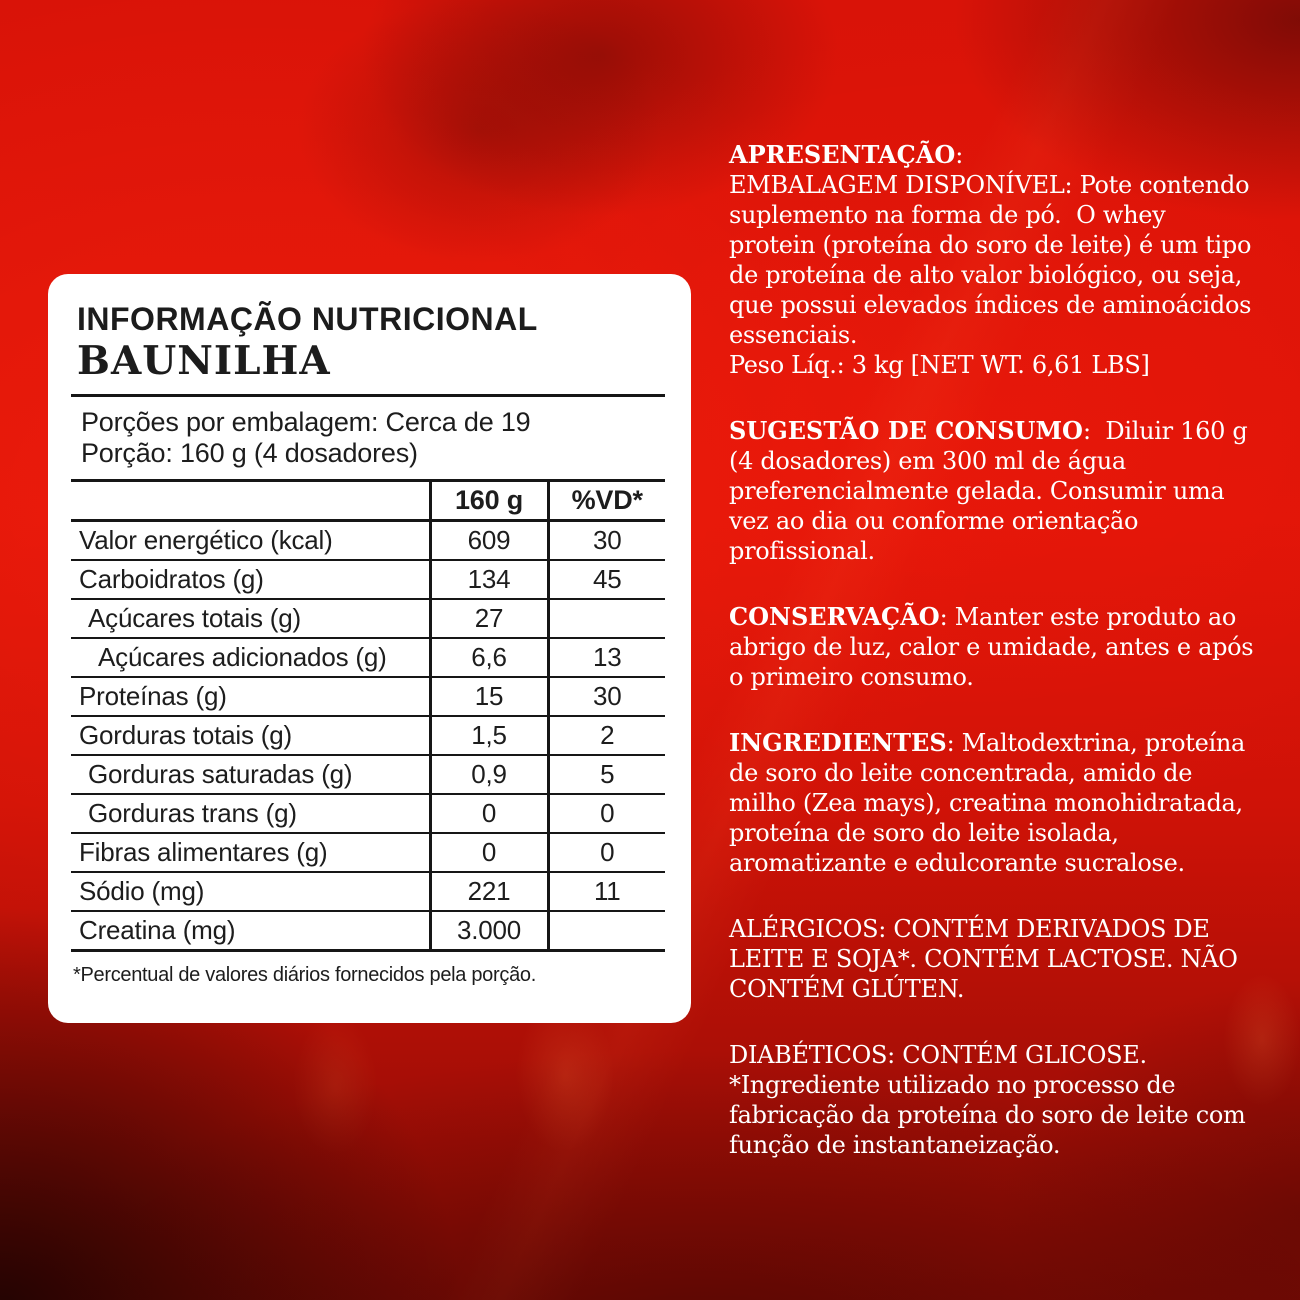 The image size is (1300, 1300). Describe the element at coordinates (368, 774) in the screenshot. I see `table-row: Gorduras saturadas (g) 0,9 5` at that location.